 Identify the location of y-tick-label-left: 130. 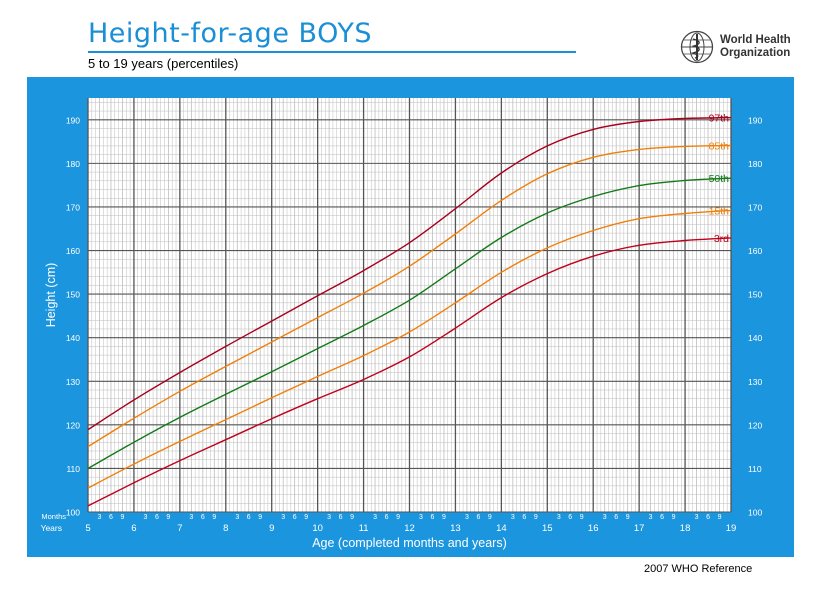
(73, 382).